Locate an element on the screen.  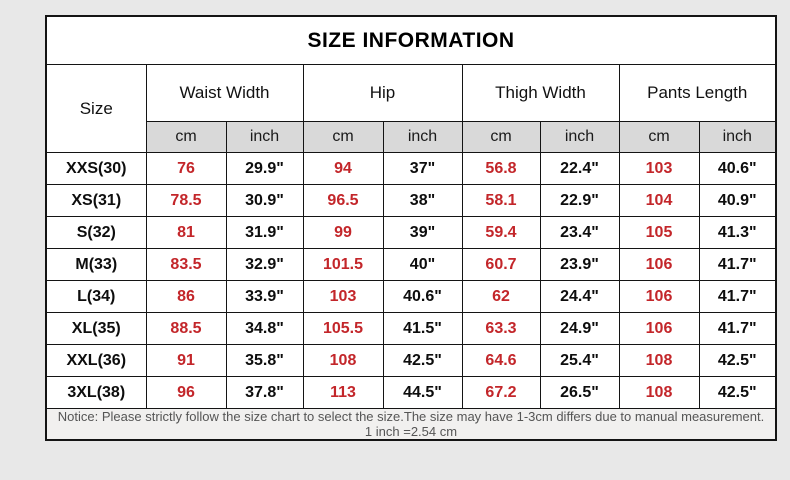
thigh-cm-value: 64.6 is located at coordinates (501, 360).